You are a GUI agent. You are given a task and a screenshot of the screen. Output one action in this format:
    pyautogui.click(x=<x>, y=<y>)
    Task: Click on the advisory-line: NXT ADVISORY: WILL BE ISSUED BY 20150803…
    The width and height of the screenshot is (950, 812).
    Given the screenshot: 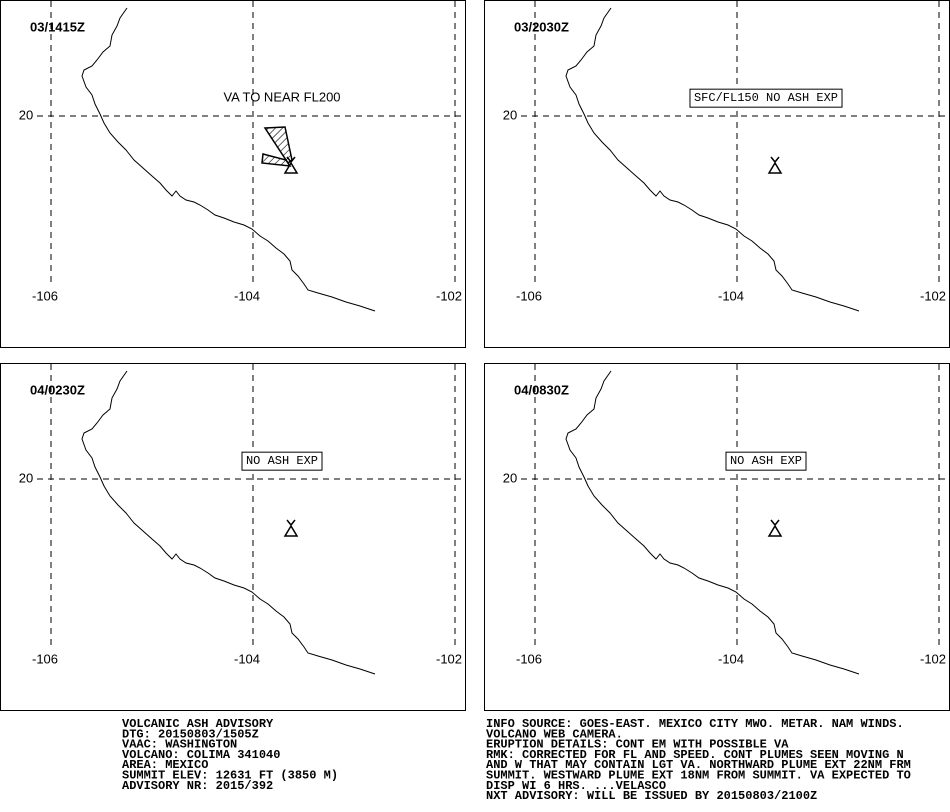 What is the action you would take?
    pyautogui.click(x=651, y=796)
    